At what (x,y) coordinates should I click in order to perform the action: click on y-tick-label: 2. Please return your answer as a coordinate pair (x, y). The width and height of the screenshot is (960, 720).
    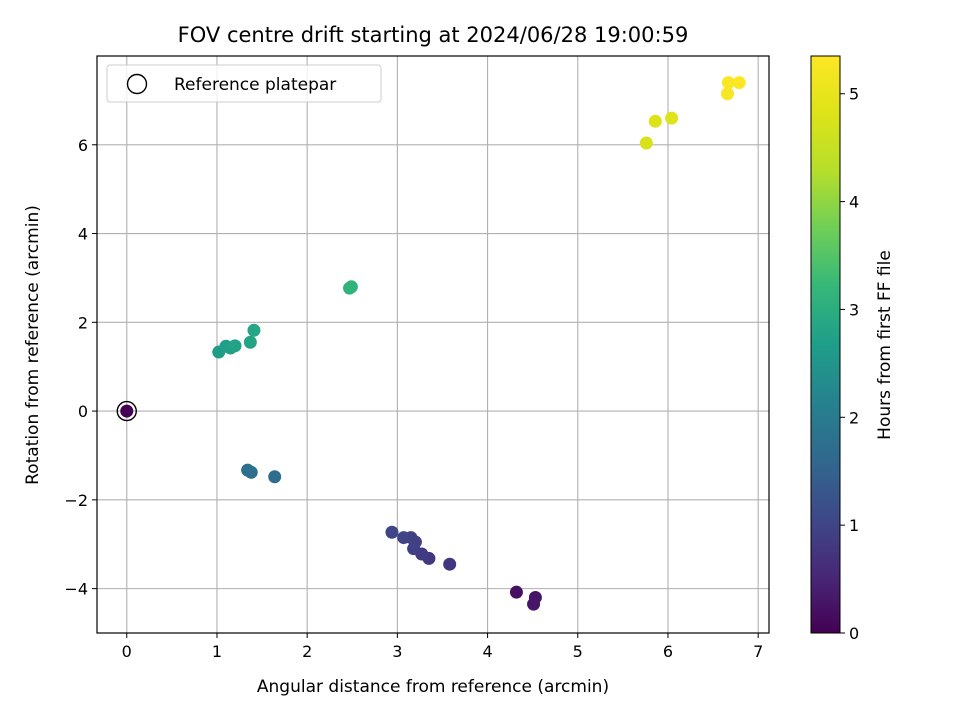
    Looking at the image, I should click on (83, 322).